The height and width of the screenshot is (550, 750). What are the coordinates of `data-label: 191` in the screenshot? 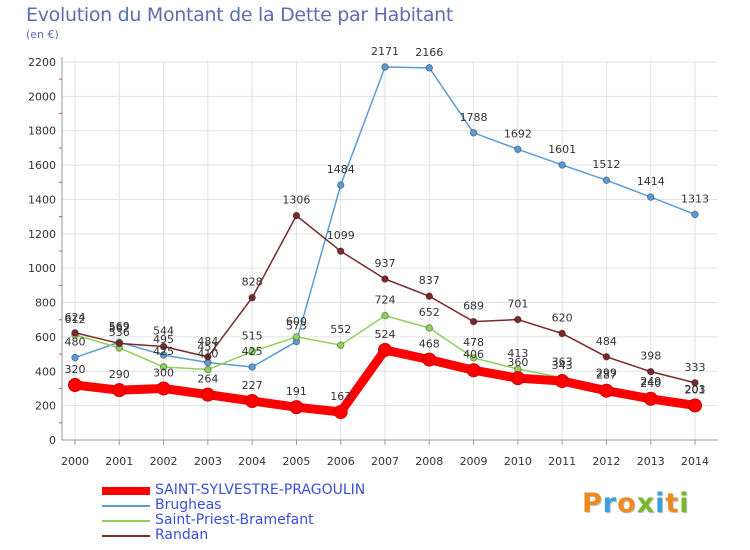 It's located at (296, 391).